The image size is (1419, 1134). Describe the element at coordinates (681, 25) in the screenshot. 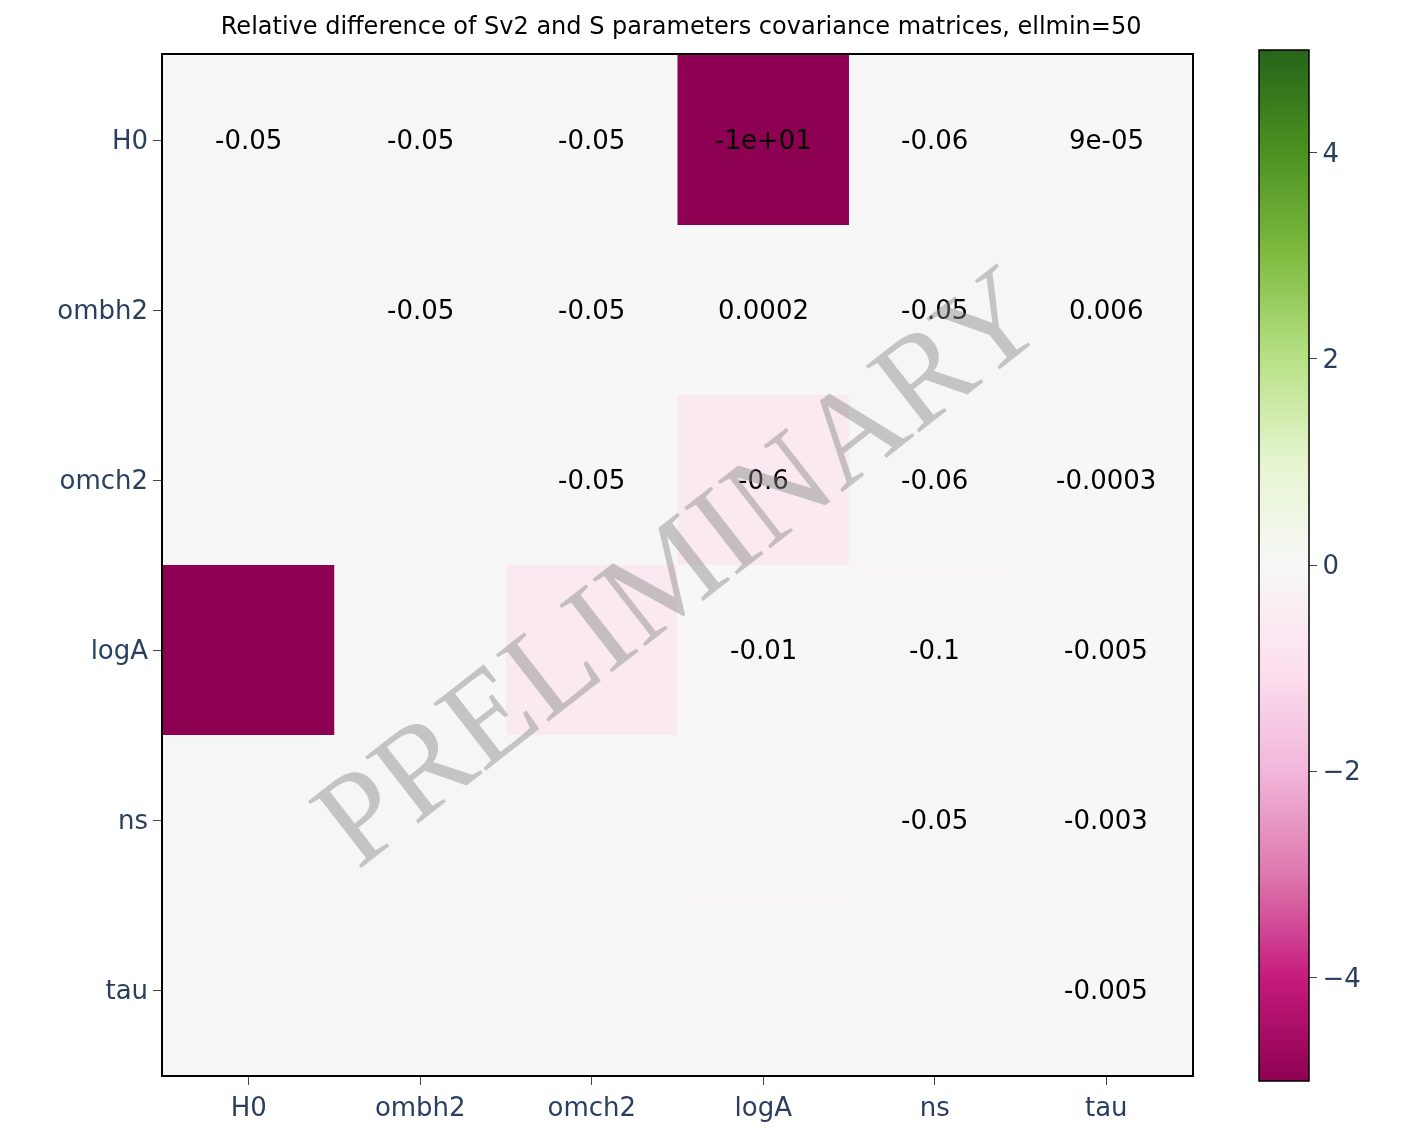

I see `chart-title: Relative difference of Sv2 and S parameters covariance matrices, ellmin=50` at that location.